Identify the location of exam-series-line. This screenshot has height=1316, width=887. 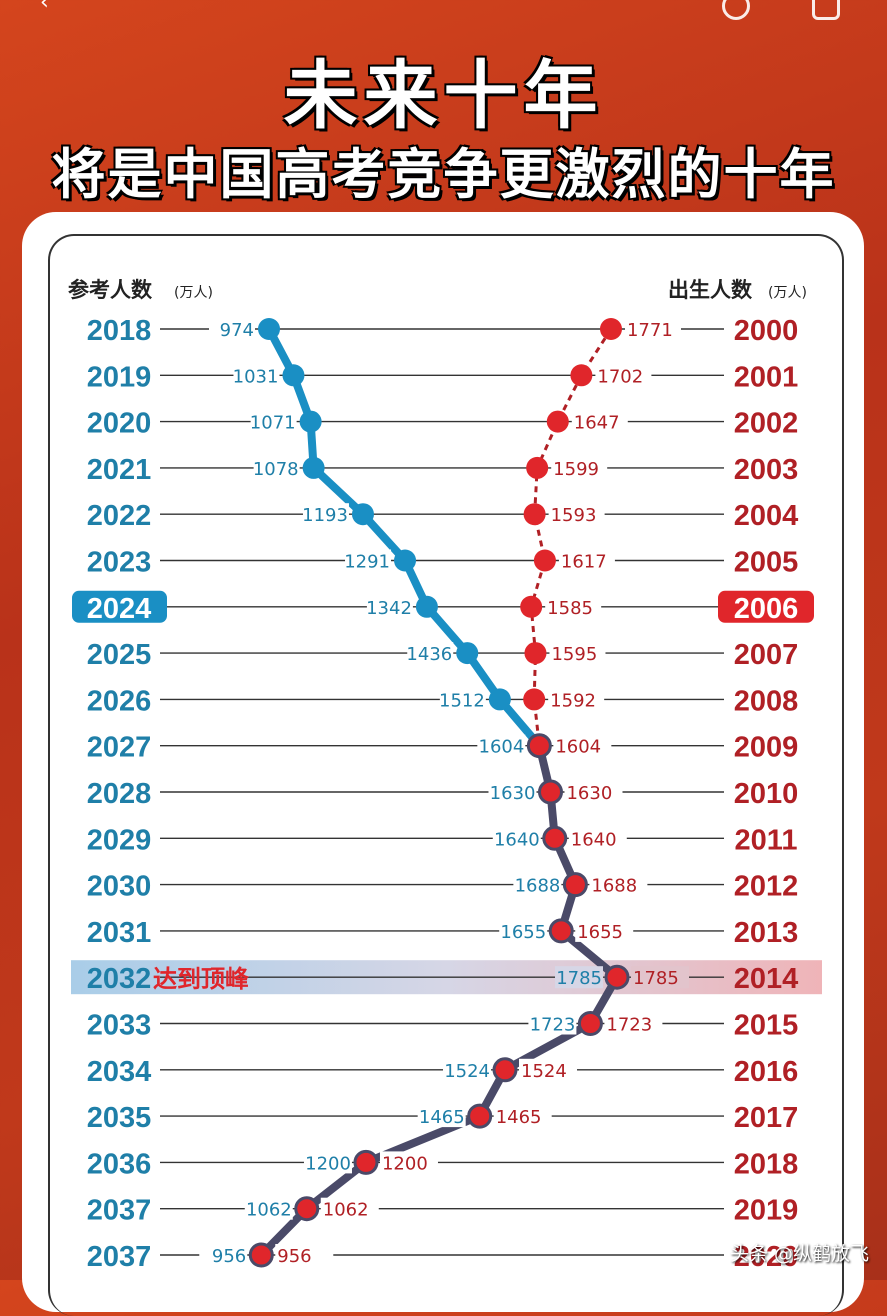
(404, 538).